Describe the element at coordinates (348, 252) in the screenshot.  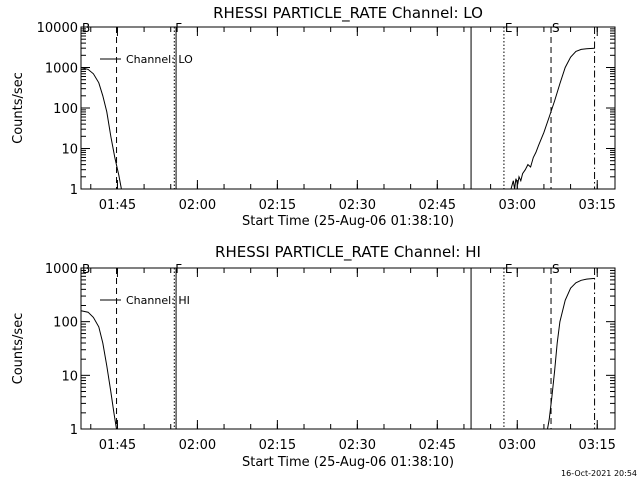
I see `chart-title: RHESSI PARTICLE_RATE Channel: HI` at that location.